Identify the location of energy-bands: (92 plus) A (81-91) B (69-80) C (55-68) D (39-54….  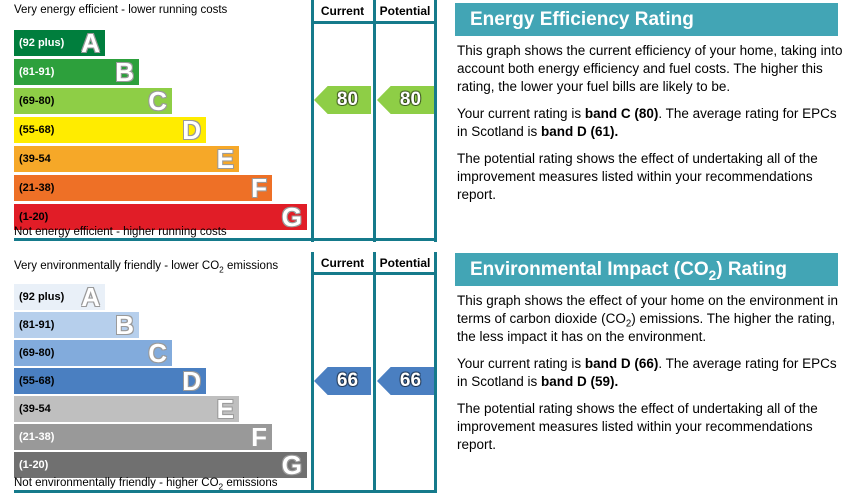
(160, 131).